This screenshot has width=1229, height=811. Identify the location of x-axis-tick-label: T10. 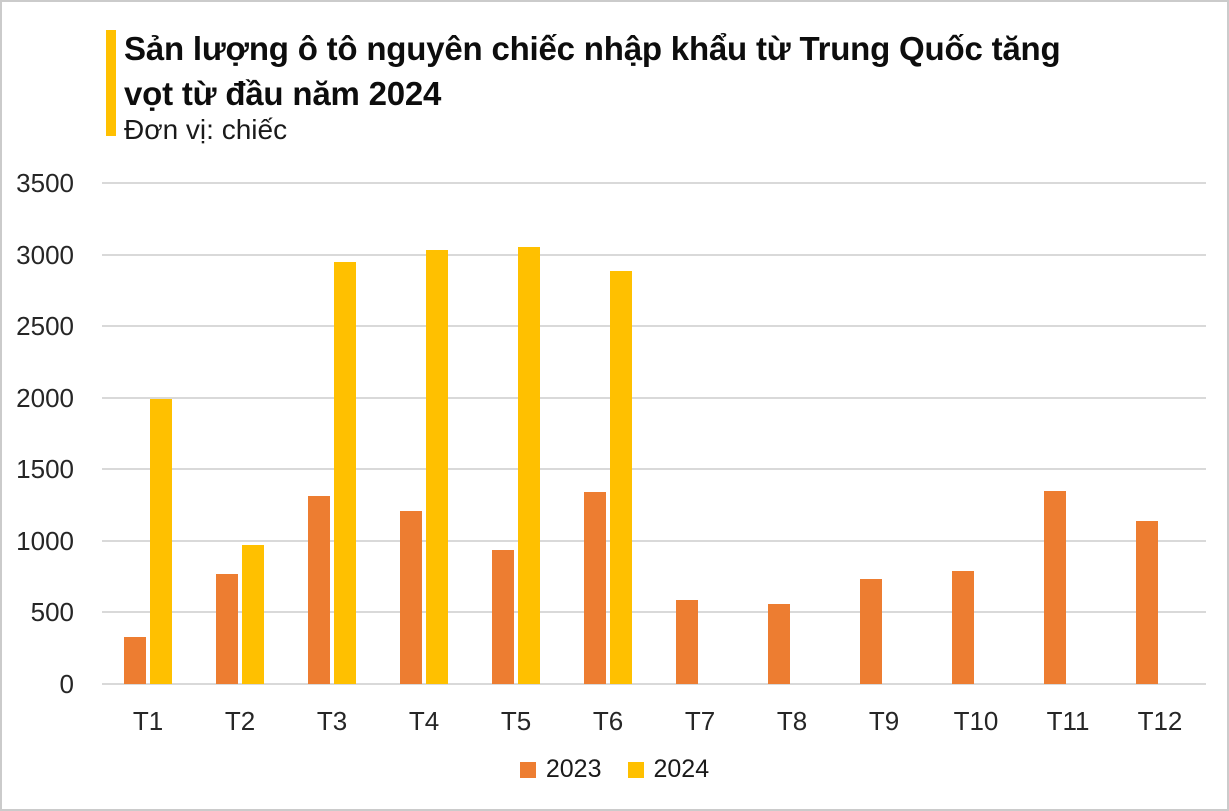
(976, 721).